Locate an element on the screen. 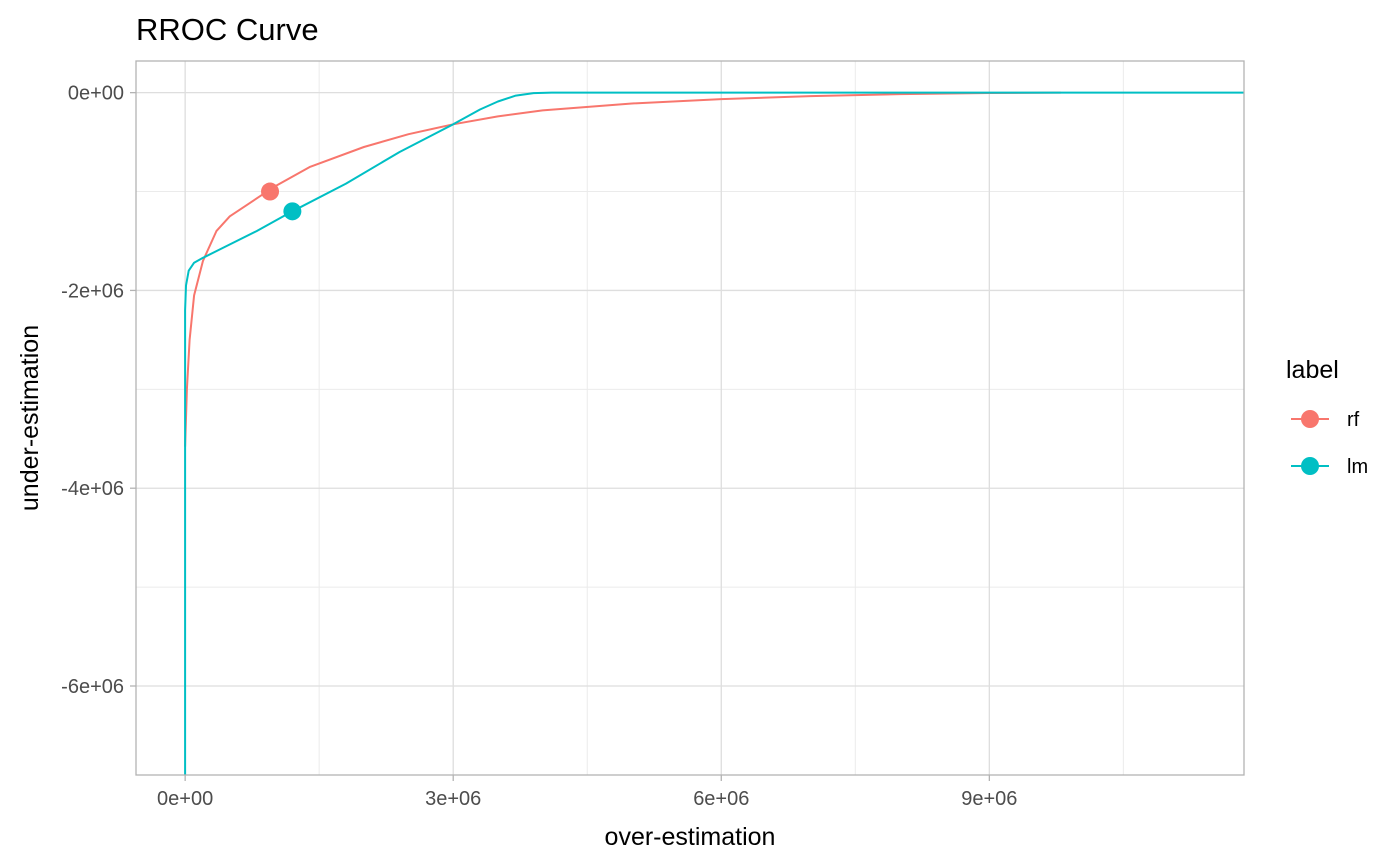  y-tick-label: -4e+06 is located at coordinates (92, 489).